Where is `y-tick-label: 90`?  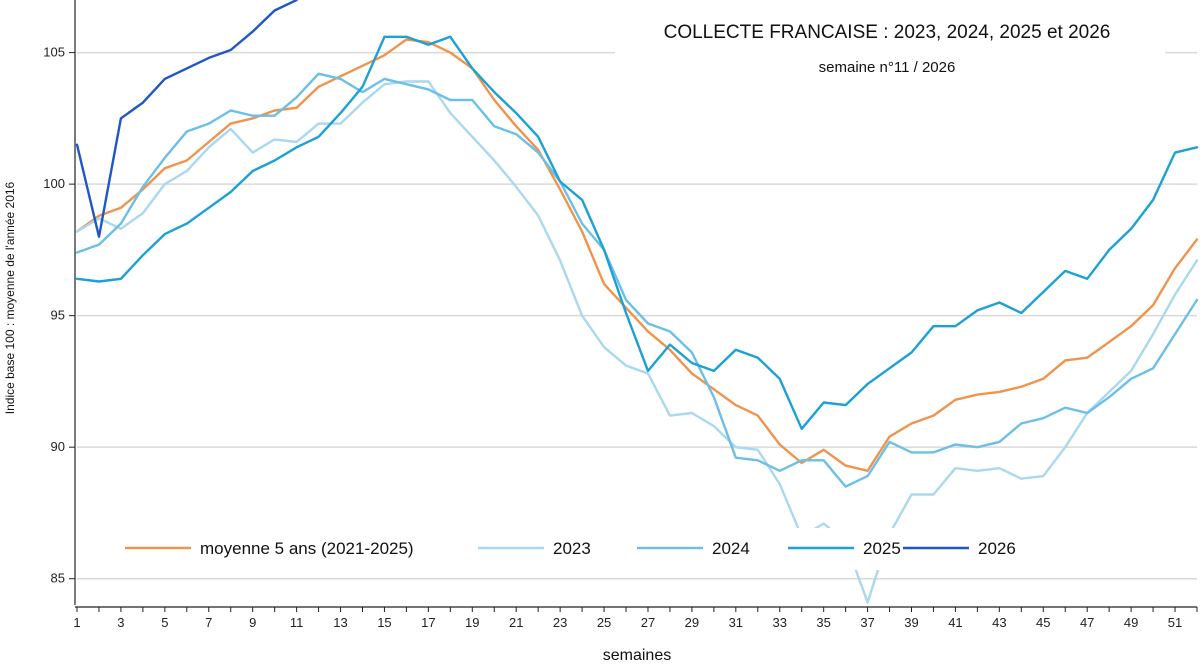 y-tick-label: 90 is located at coordinates (58, 446).